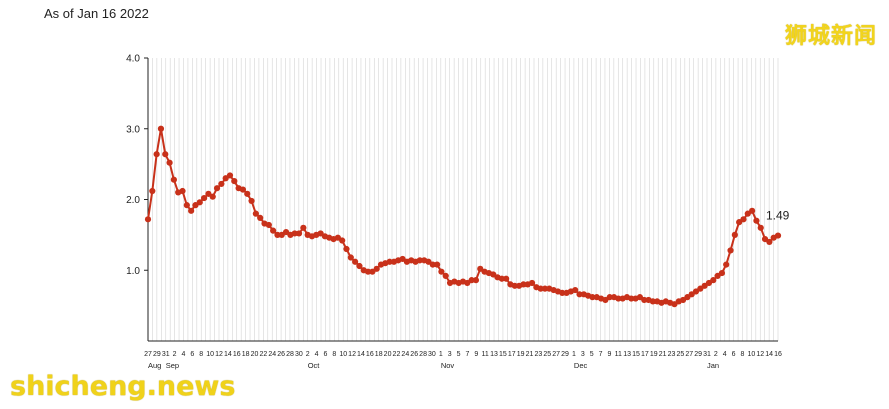  What do you see at coordinates (175, 354) in the screenshot?
I see `x-tick-label: 2` at bounding box center [175, 354].